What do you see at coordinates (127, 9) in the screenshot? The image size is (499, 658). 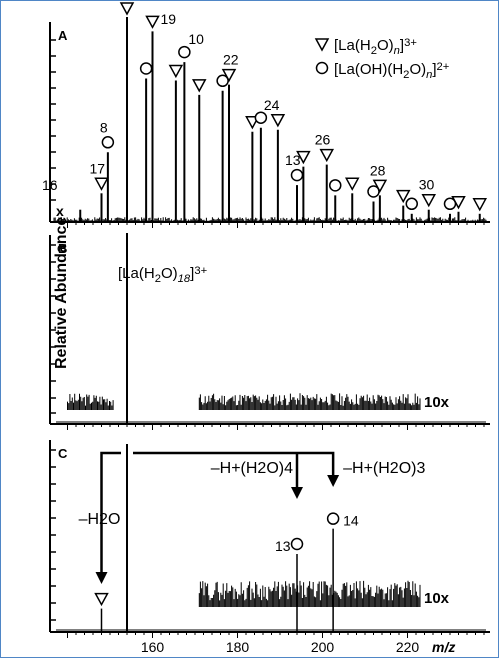 I see `panel-A-peak-3-triangle-marker` at bounding box center [127, 9].